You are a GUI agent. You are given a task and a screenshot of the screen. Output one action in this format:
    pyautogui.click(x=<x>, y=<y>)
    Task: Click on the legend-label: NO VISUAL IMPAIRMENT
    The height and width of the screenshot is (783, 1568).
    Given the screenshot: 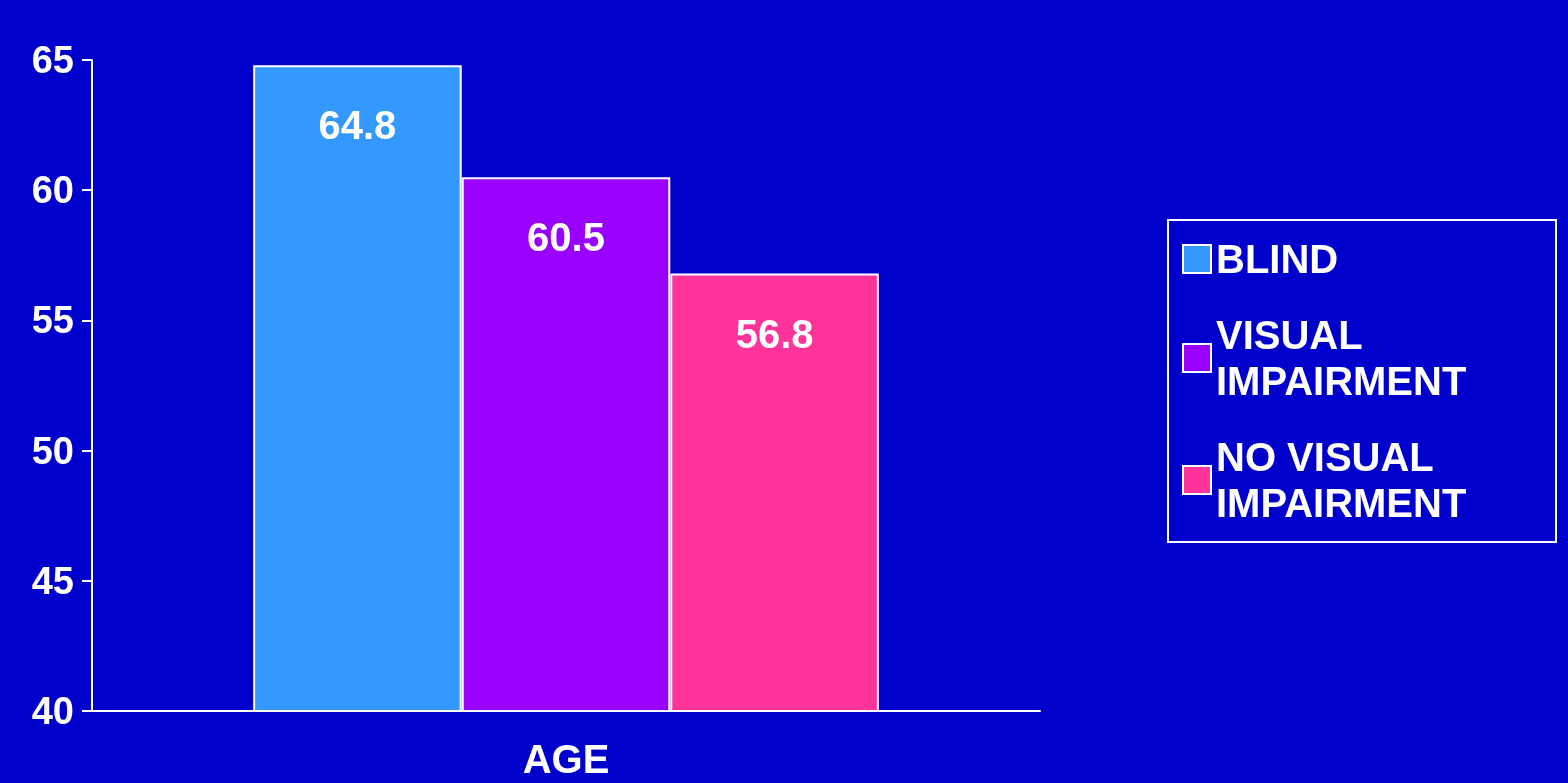 What is the action you would take?
    pyautogui.click(x=1341, y=480)
    